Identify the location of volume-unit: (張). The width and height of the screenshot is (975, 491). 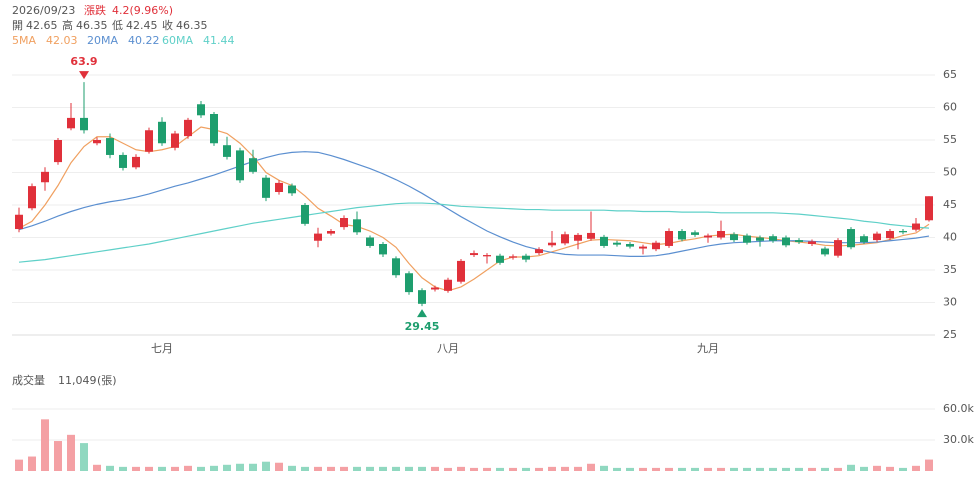
(107, 380).